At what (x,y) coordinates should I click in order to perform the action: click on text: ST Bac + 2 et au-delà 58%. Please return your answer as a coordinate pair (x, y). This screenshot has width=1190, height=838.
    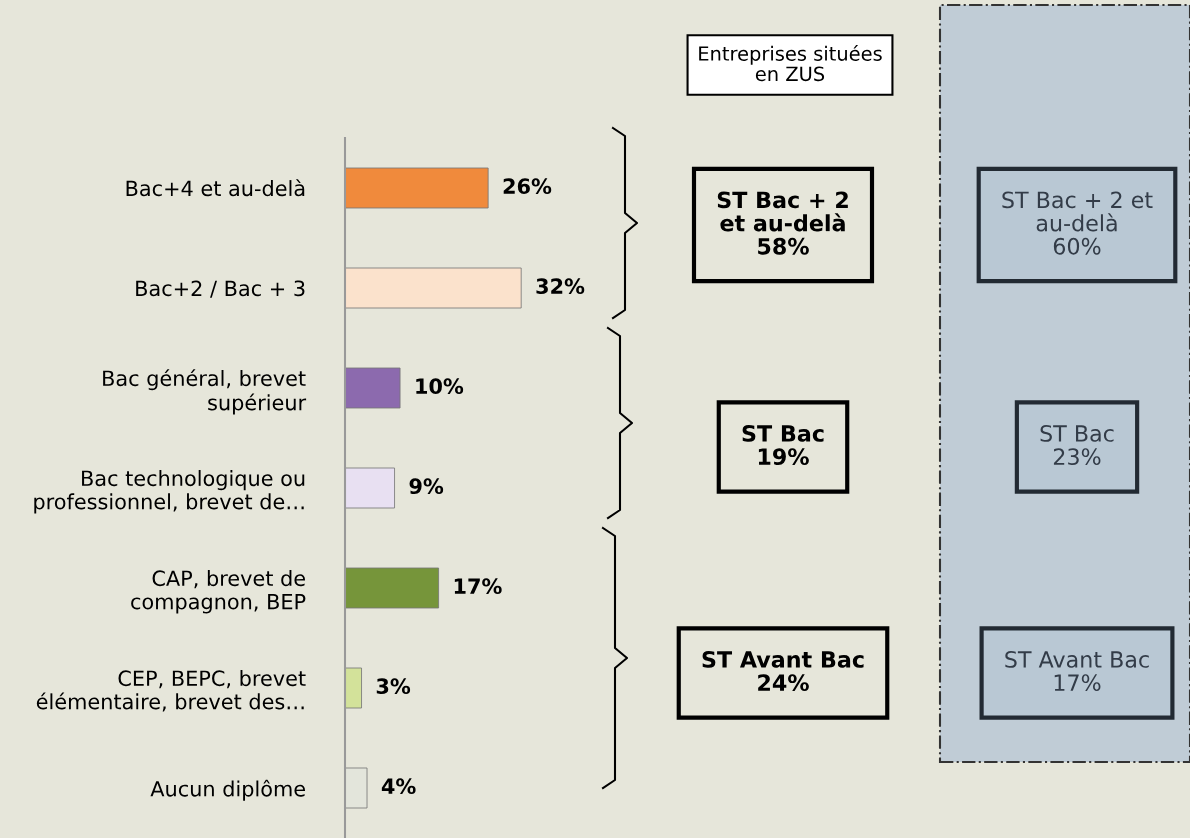
    Looking at the image, I should click on (782, 223).